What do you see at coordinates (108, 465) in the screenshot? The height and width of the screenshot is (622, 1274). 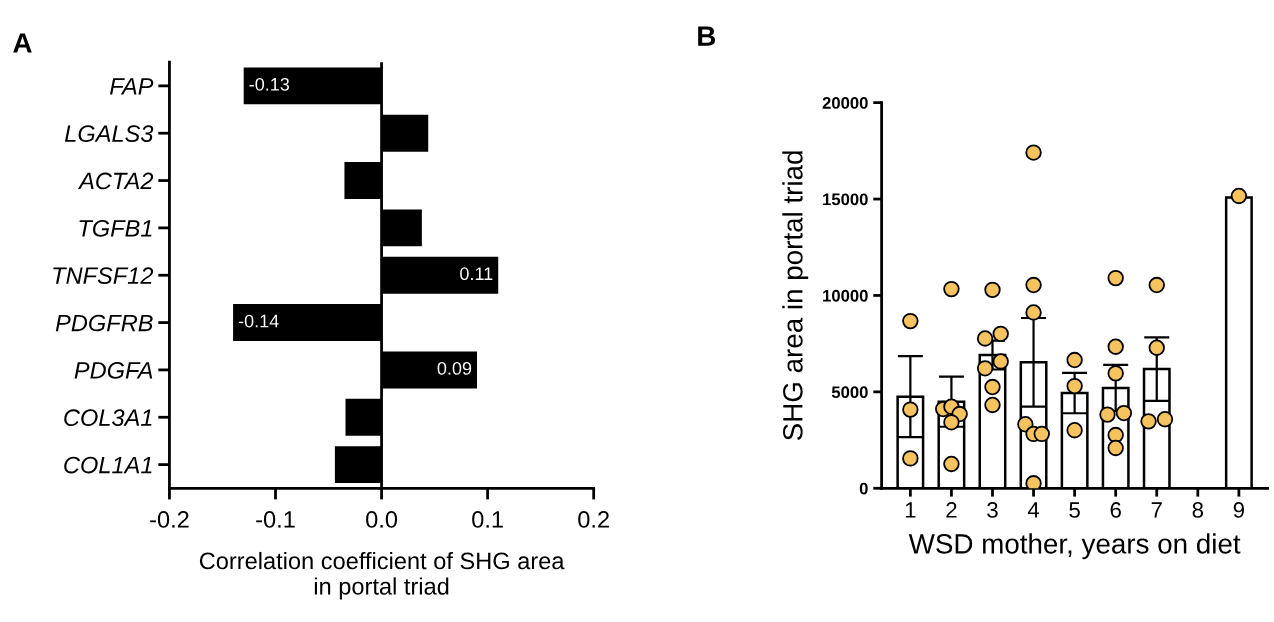 I see `y-tick-label: COL1A1` at bounding box center [108, 465].